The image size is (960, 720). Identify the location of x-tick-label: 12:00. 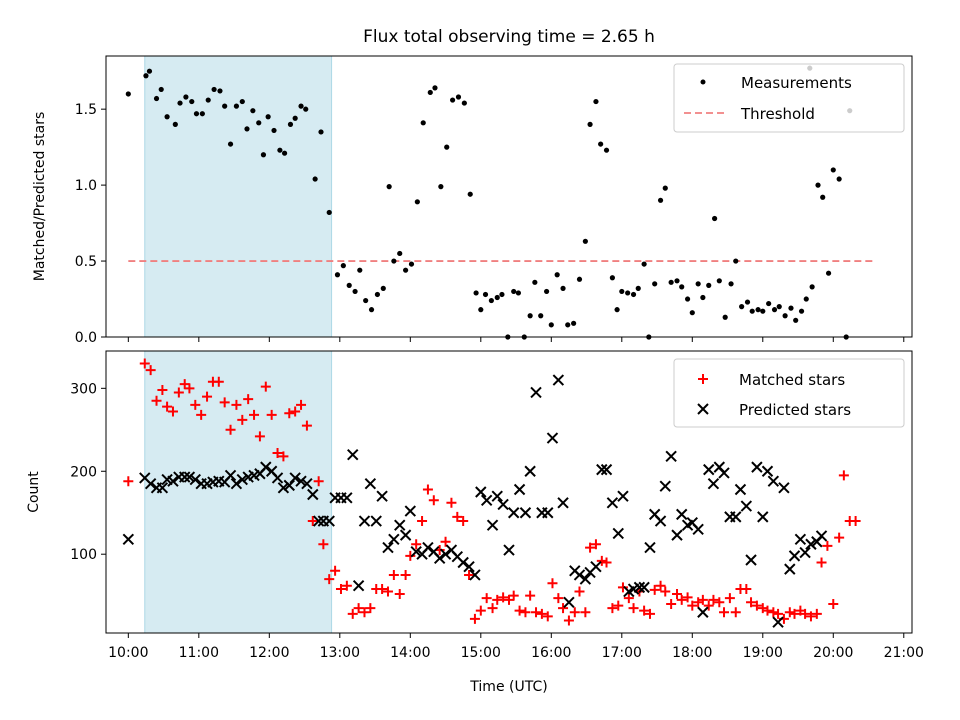
(269, 653).